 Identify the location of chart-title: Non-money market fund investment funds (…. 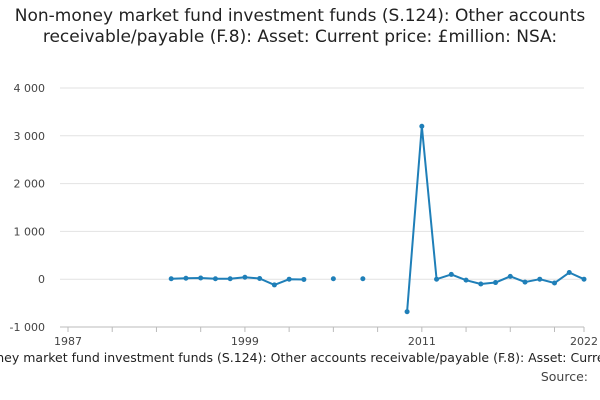
(300, 26).